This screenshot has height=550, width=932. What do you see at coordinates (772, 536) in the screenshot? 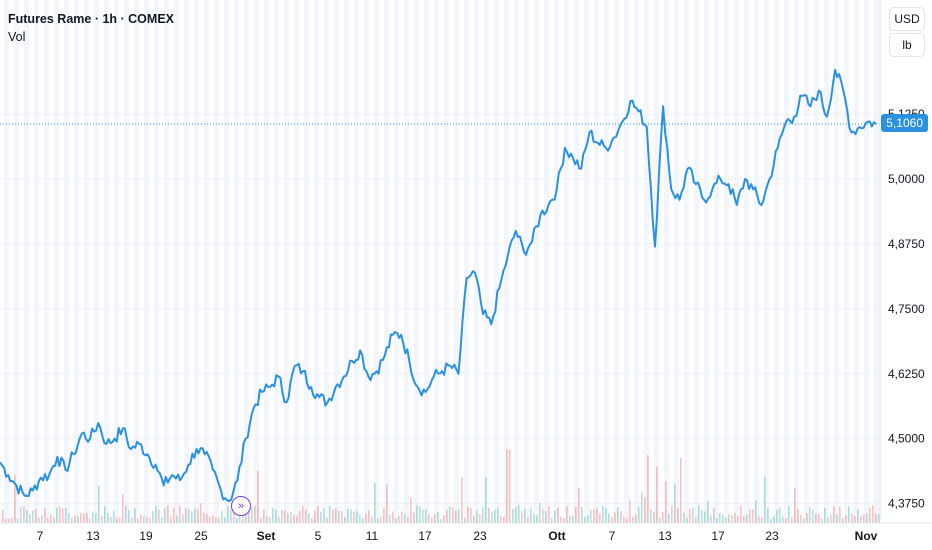
I see `time-tick-label: 23` at bounding box center [772, 536].